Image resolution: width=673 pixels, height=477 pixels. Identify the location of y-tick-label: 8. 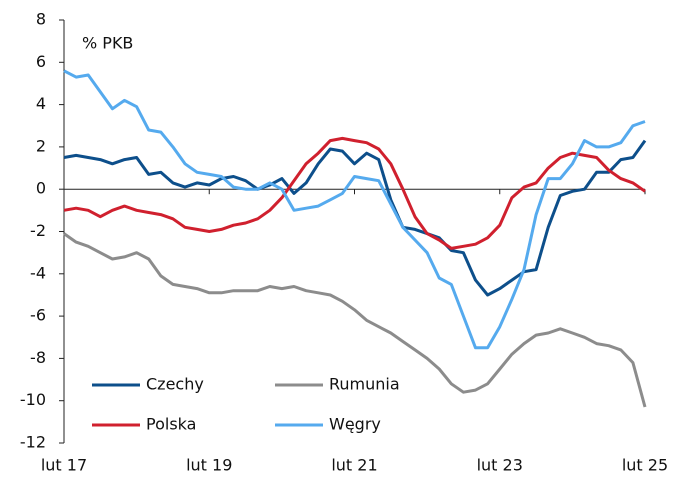
(41, 19).